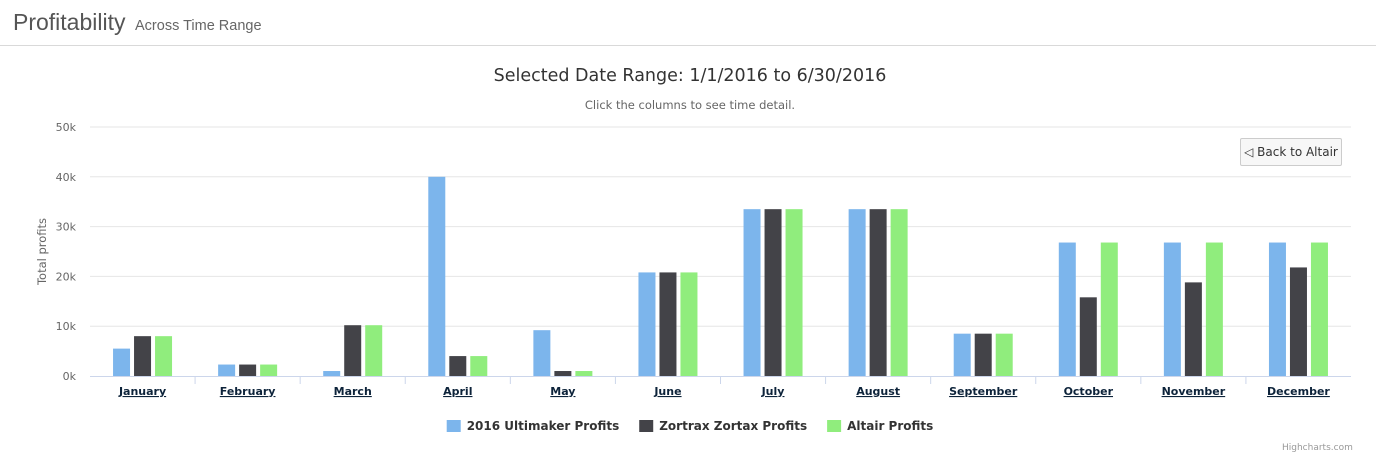 The height and width of the screenshot is (461, 1376). I want to click on chart-subtitle: Click the columns to see time detail., so click(690, 105).